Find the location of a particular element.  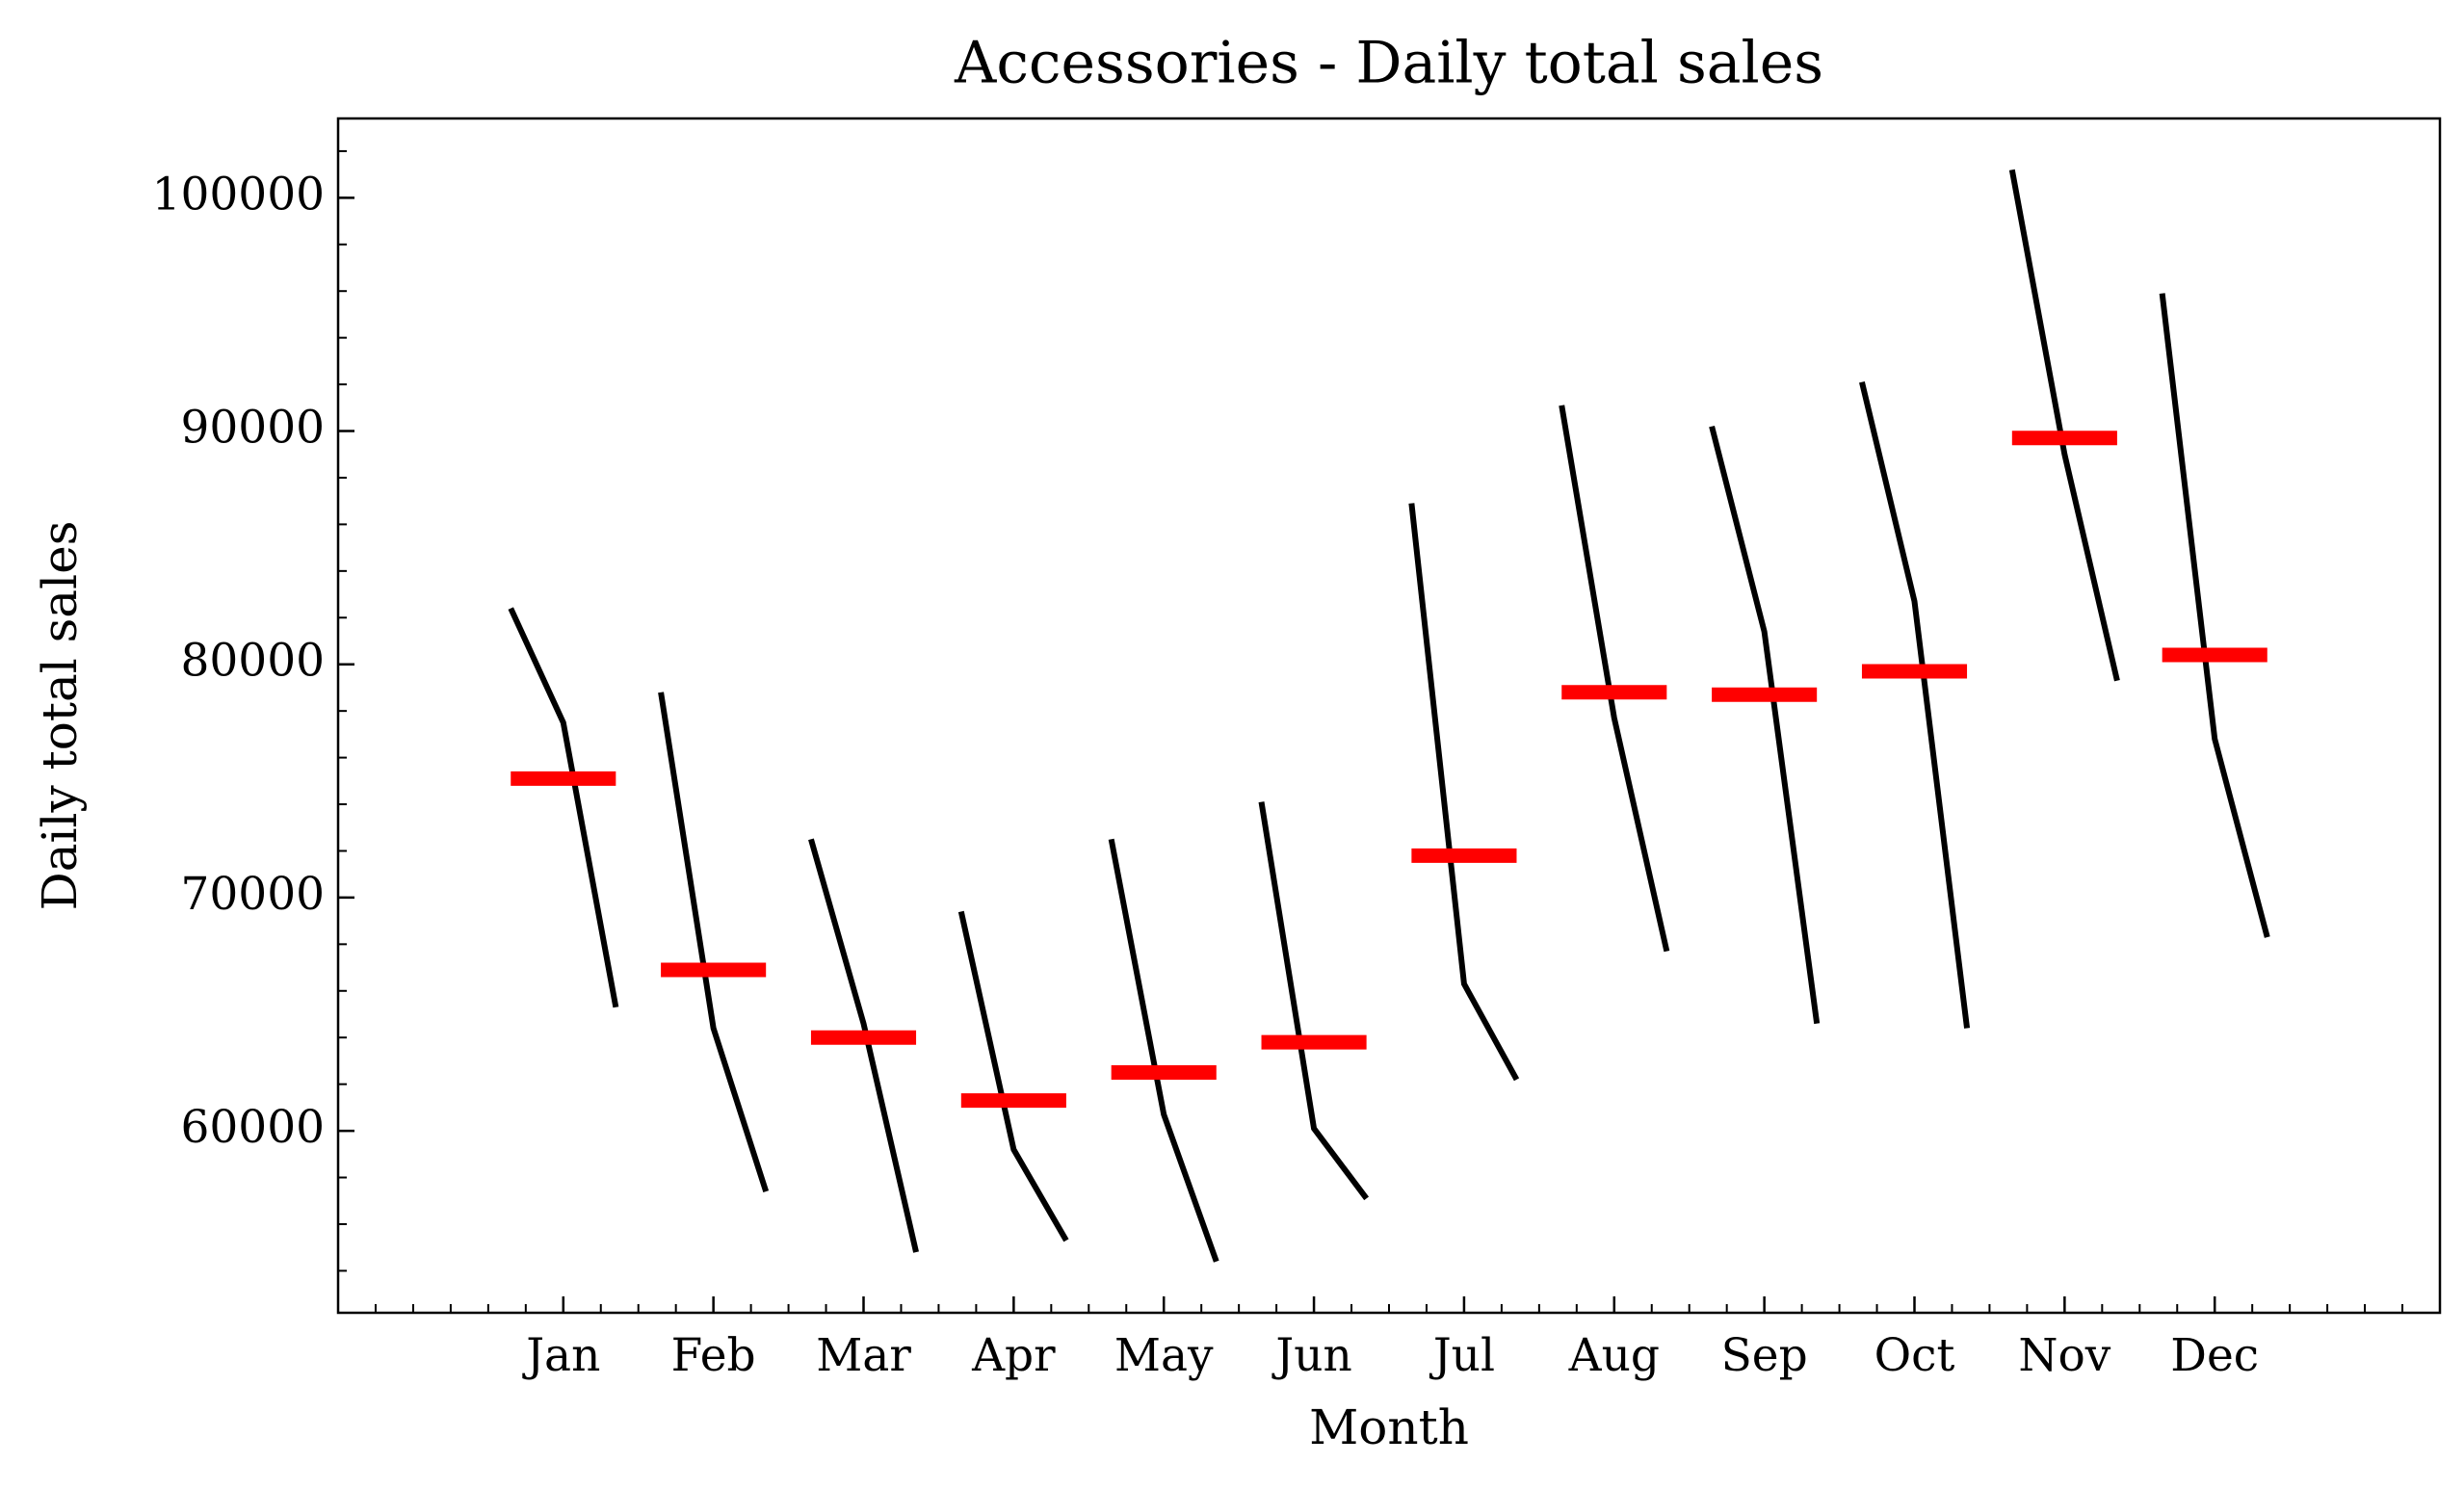

y-tick-label: 100000 is located at coordinates (239, 194).